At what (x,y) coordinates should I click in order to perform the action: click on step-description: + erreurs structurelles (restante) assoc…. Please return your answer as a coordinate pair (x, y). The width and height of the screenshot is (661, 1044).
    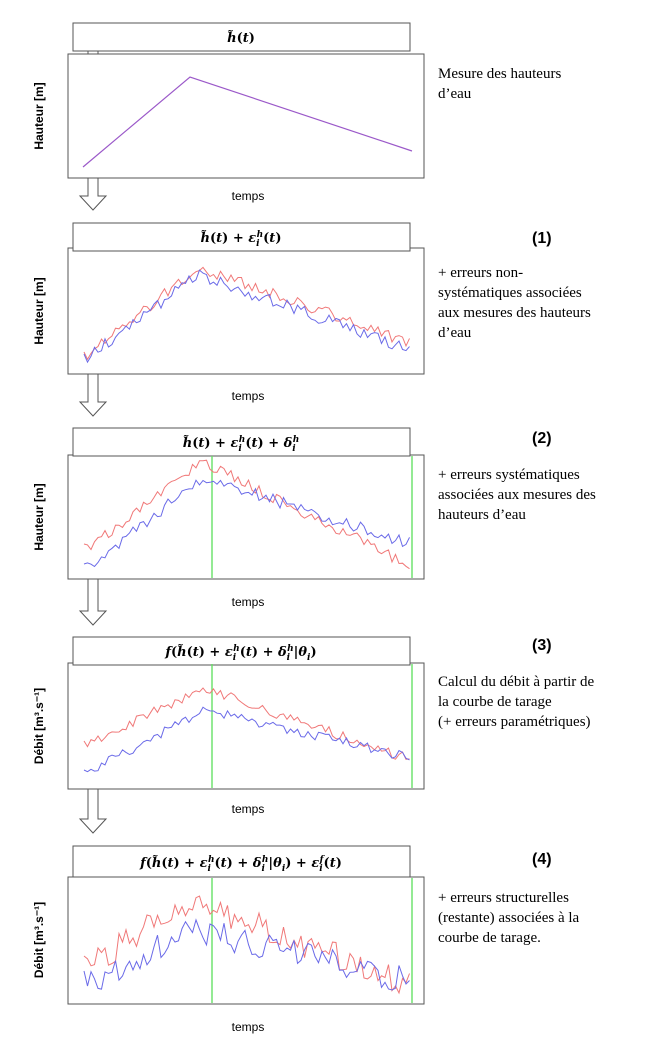
    Looking at the image, I should click on (508, 918).